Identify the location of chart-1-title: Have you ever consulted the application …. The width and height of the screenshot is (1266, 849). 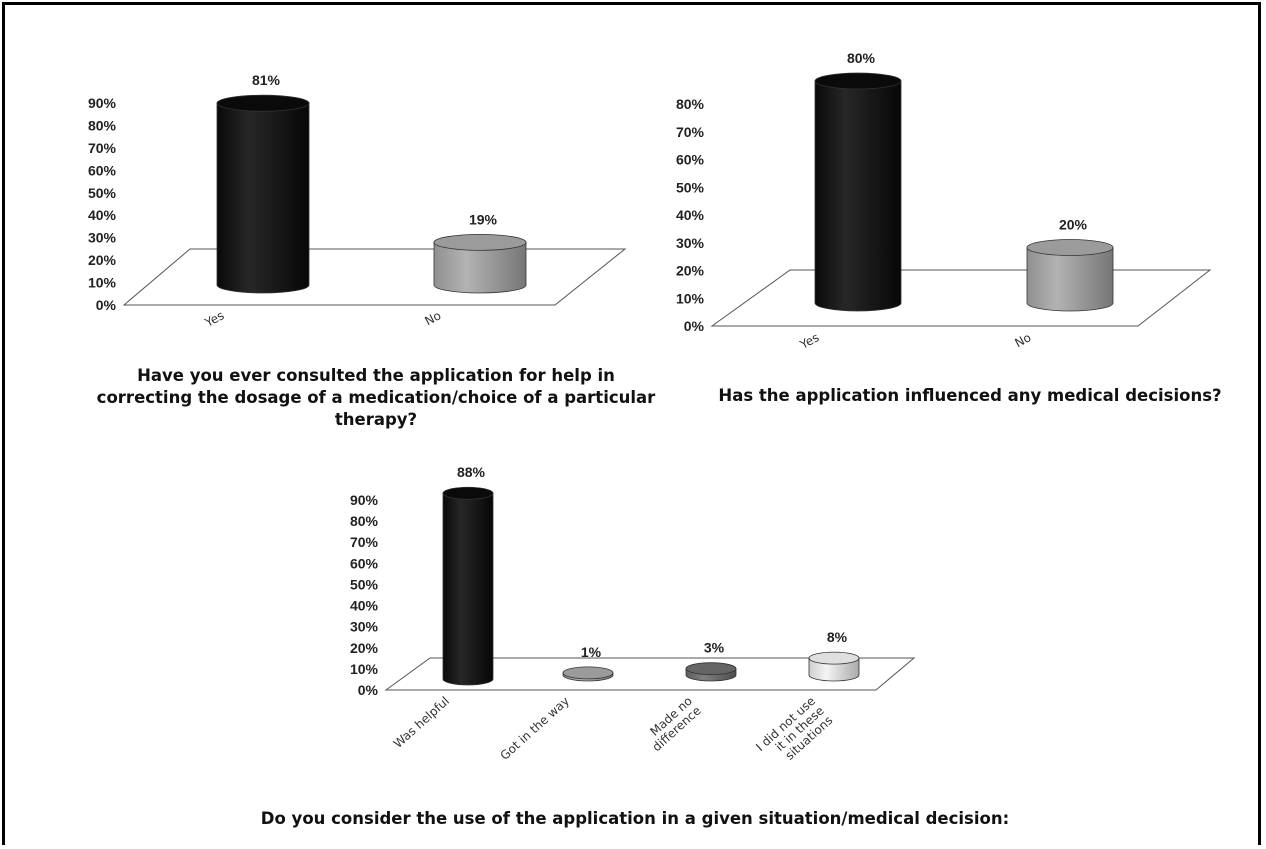
(376, 397).